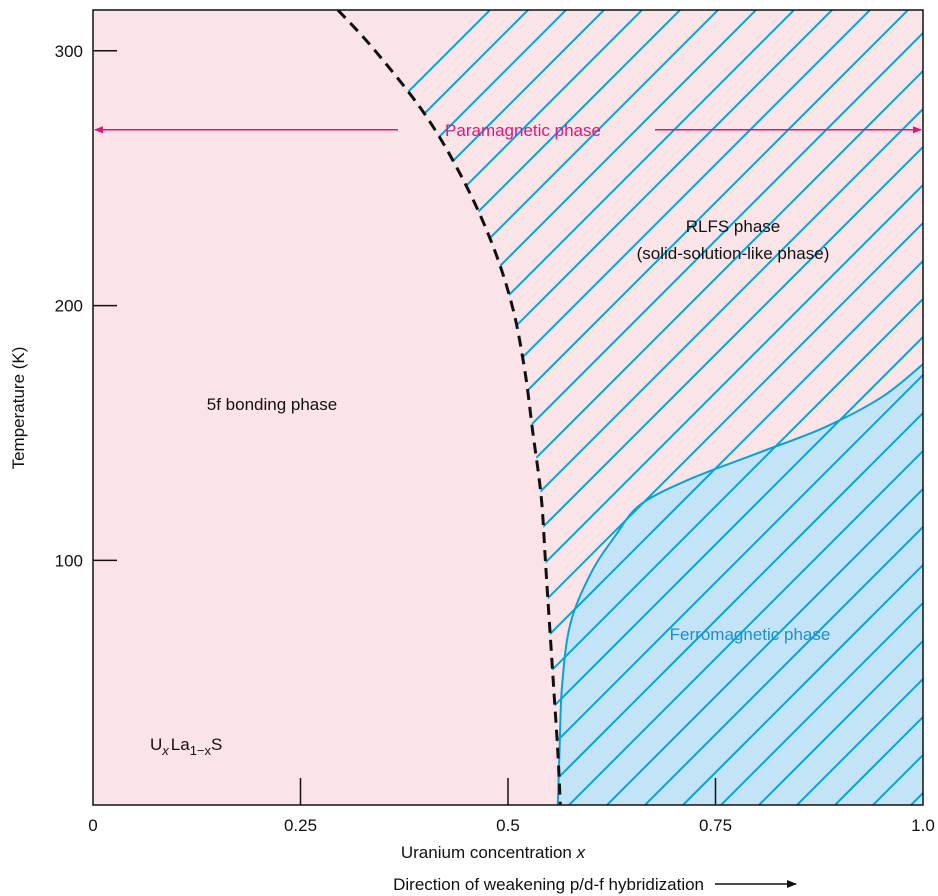 The image size is (938, 896). Describe the element at coordinates (300, 825) in the screenshot. I see `x-tick-label: 0.25` at that location.